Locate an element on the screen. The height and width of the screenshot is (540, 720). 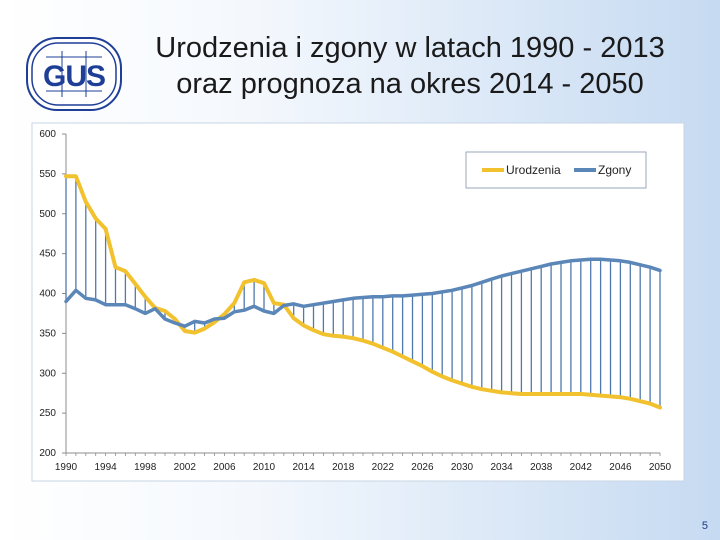
y-tick-label: 350 is located at coordinates (47, 333).